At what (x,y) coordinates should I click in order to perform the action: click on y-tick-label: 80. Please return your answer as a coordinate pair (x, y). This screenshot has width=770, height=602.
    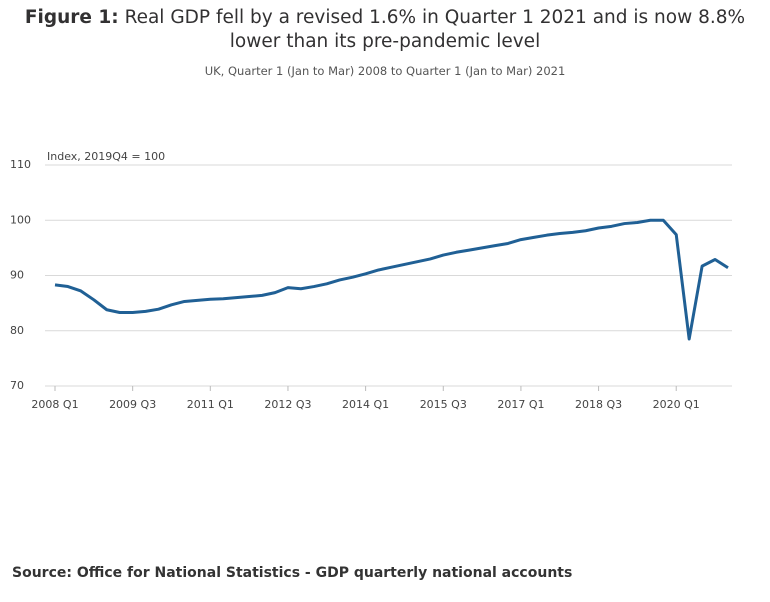
    Looking at the image, I should click on (17, 330).